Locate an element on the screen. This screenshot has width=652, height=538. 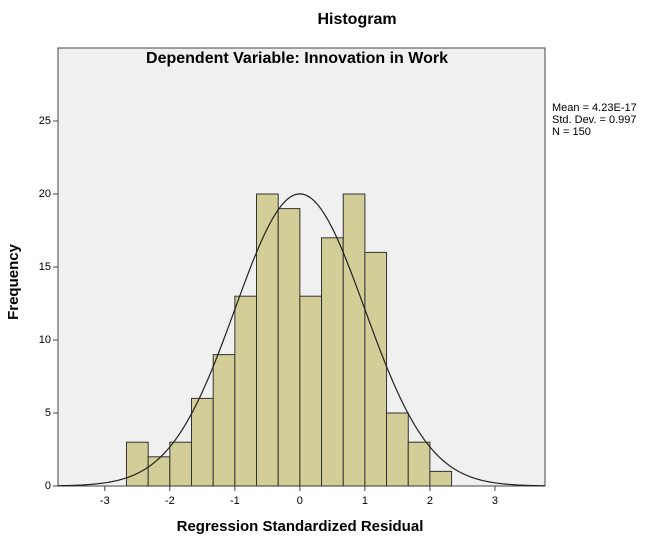
y-tick-label: 20 is located at coordinates (45, 194).